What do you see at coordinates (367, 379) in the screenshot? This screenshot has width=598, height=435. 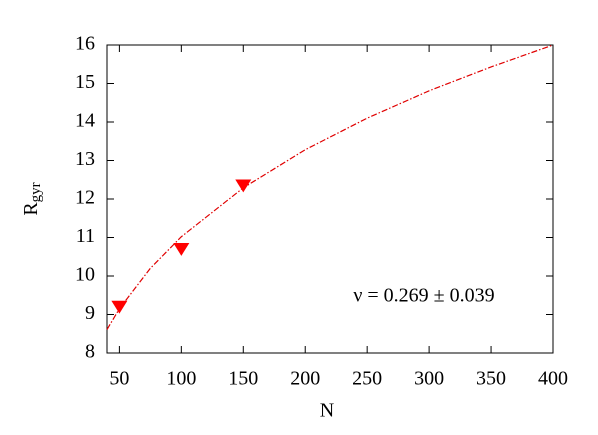 I see `x-tick-label: 250` at bounding box center [367, 379].